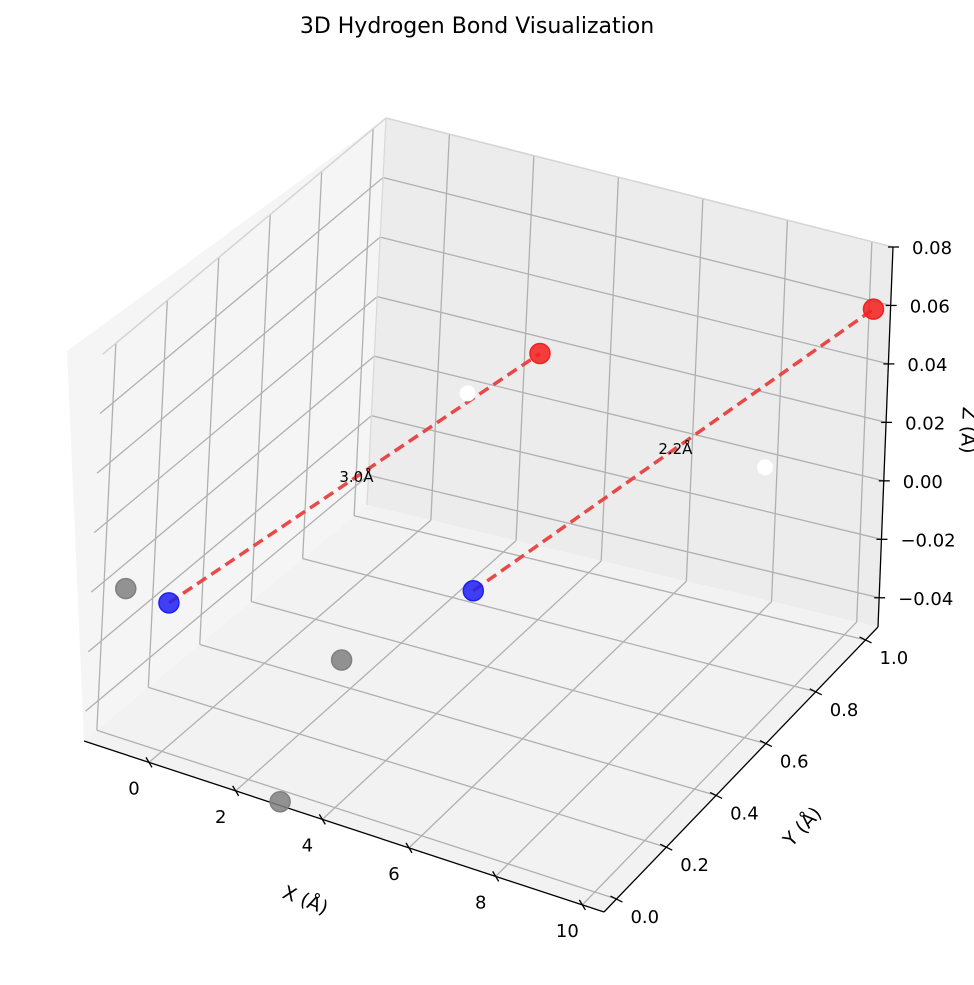 This screenshot has width=974, height=985. What do you see at coordinates (844, 710) in the screenshot?
I see `y-tick-label: 0.8` at bounding box center [844, 710].